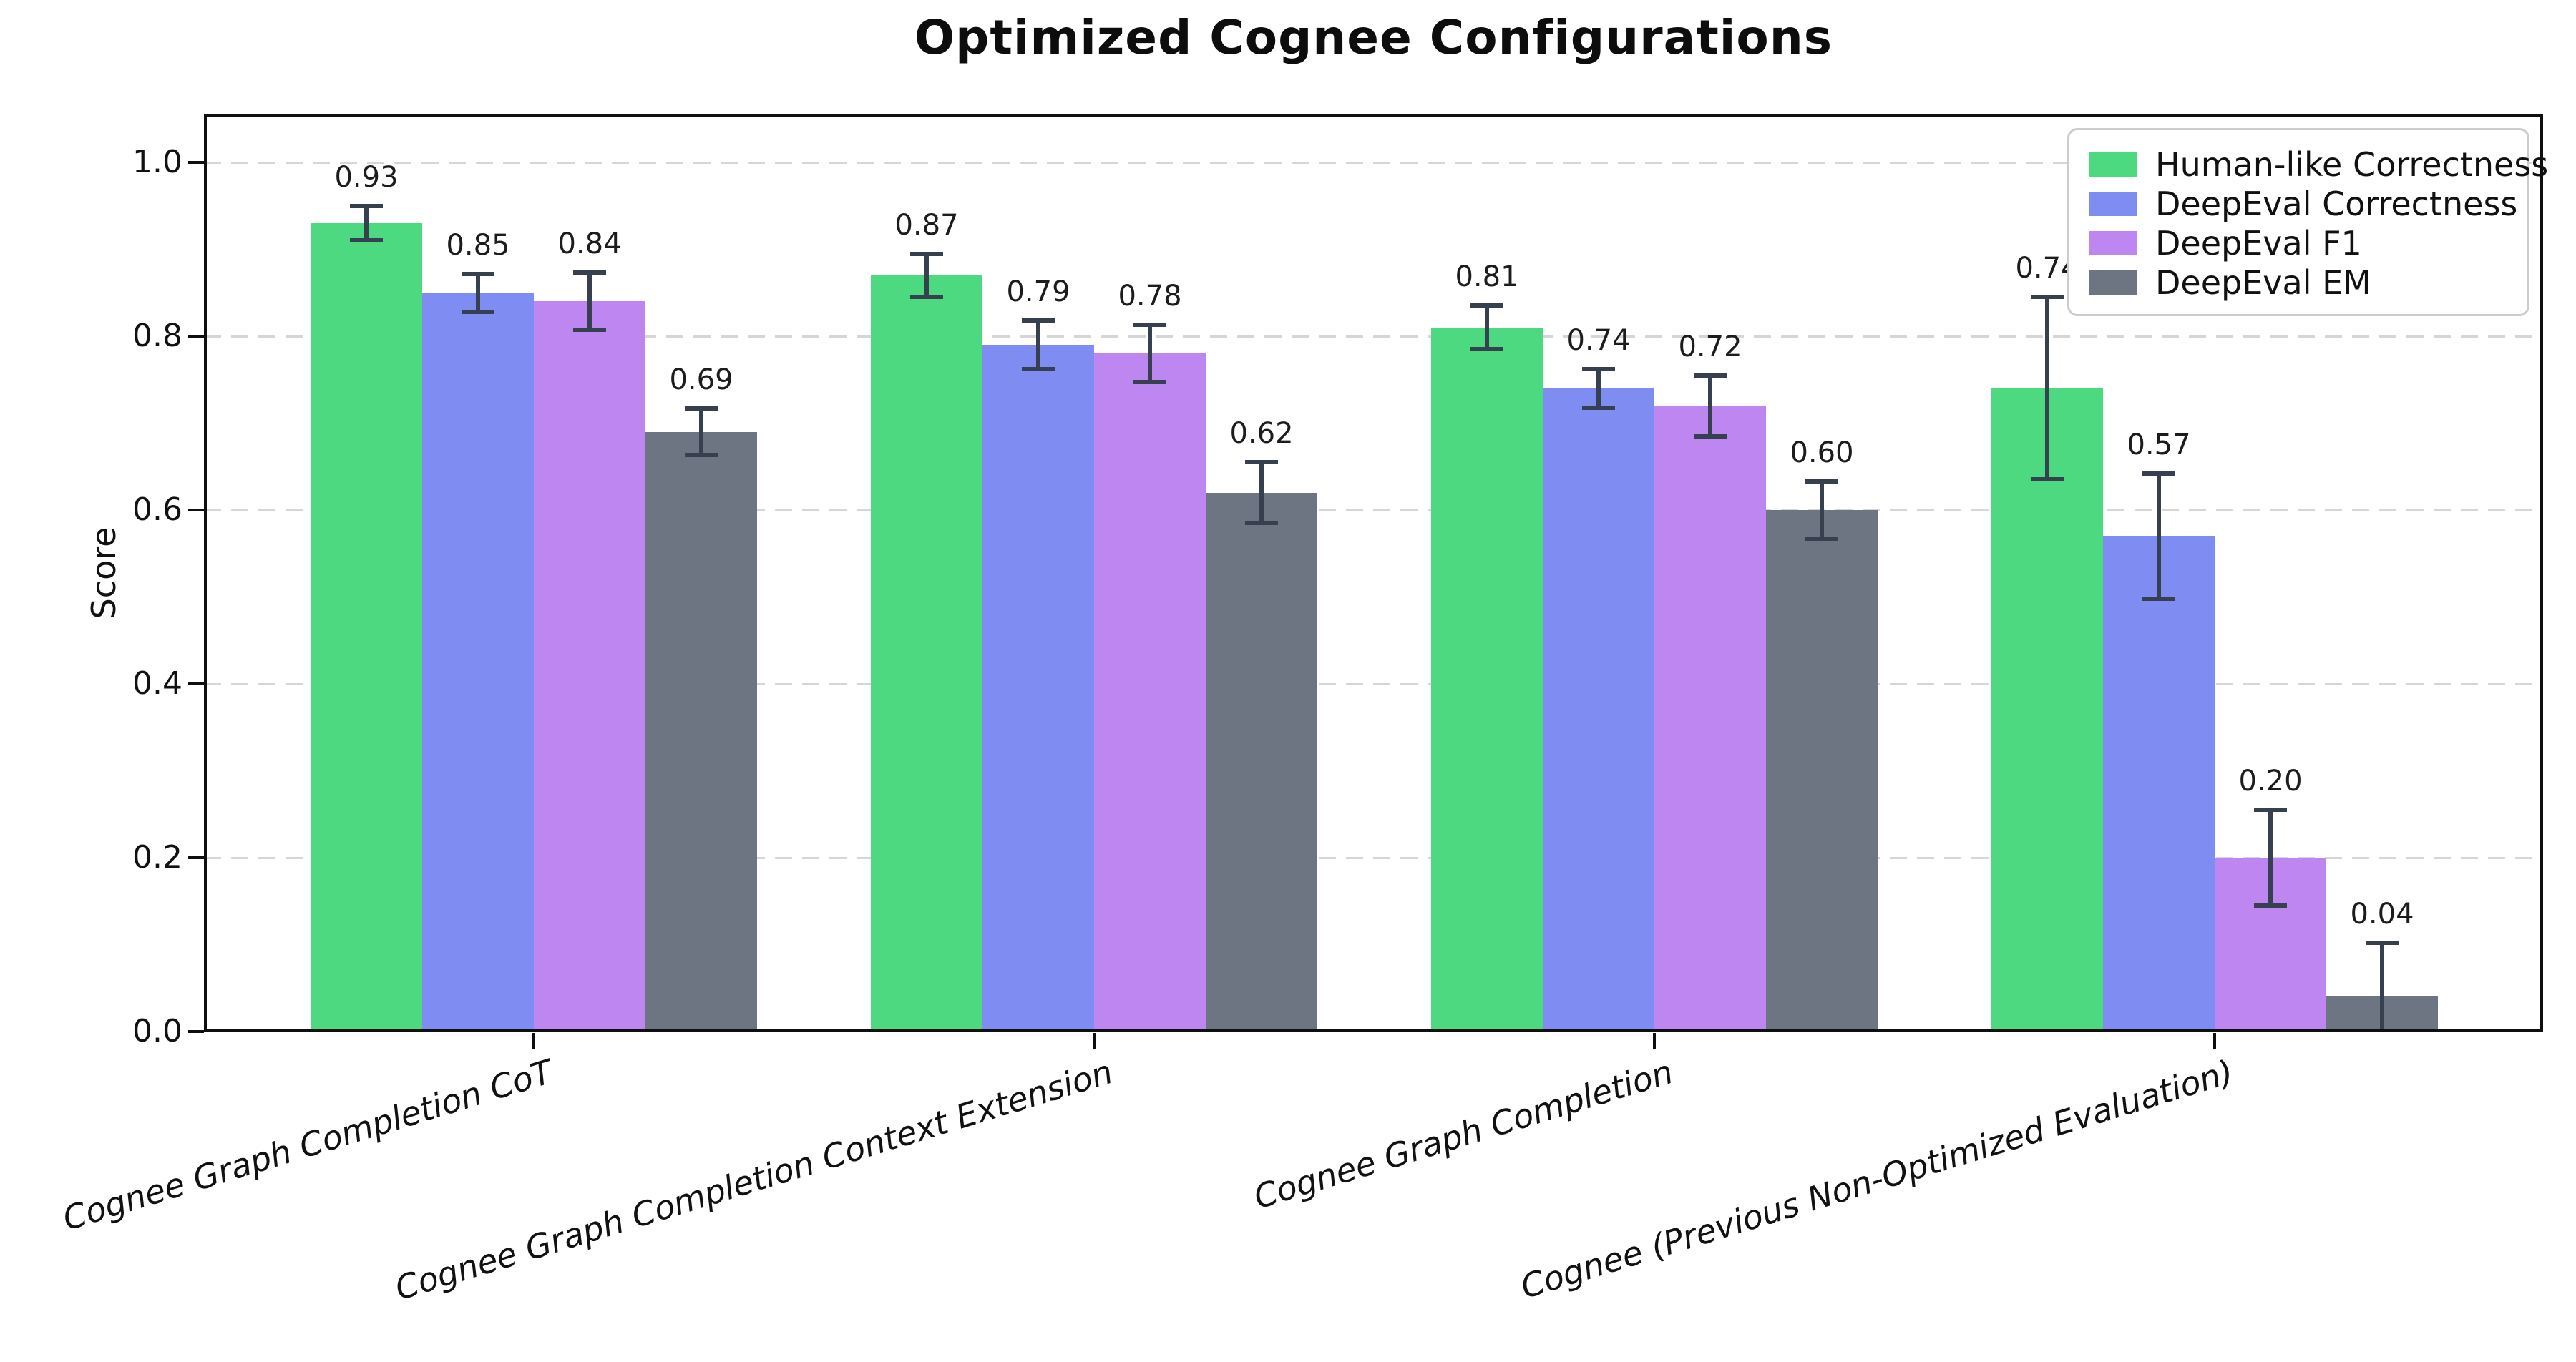  Describe the element at coordinates (157, 336) in the screenshot. I see `y-tick-label: 0.8` at that location.